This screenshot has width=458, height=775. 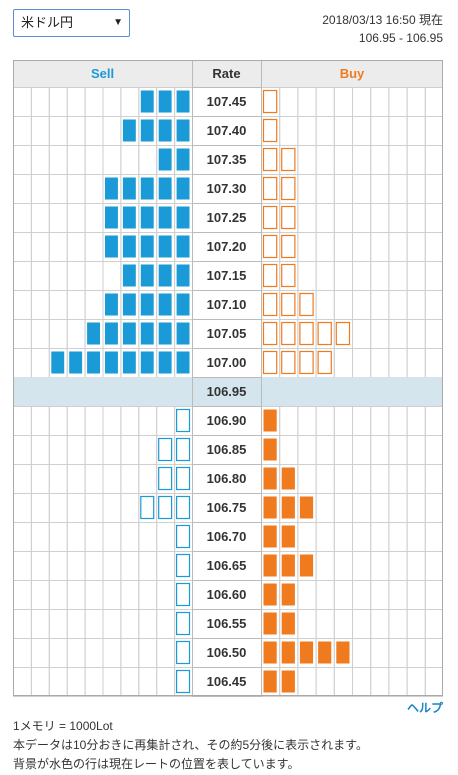 What do you see at coordinates (227, 304) in the screenshot?
I see `rate-label: 107.10` at bounding box center [227, 304].